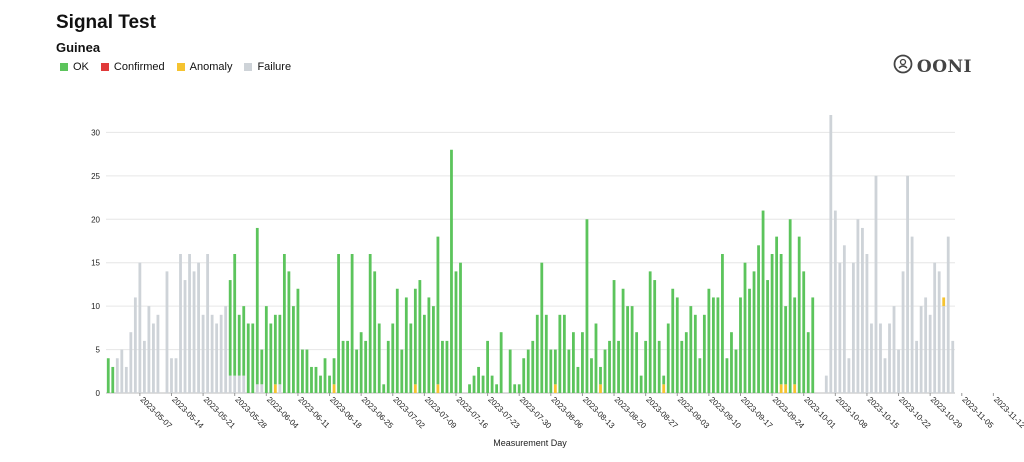 The image size is (1024, 462). Describe the element at coordinates (132, 67) in the screenshot. I see `legend-item-confirmed: Confirmed` at that location.